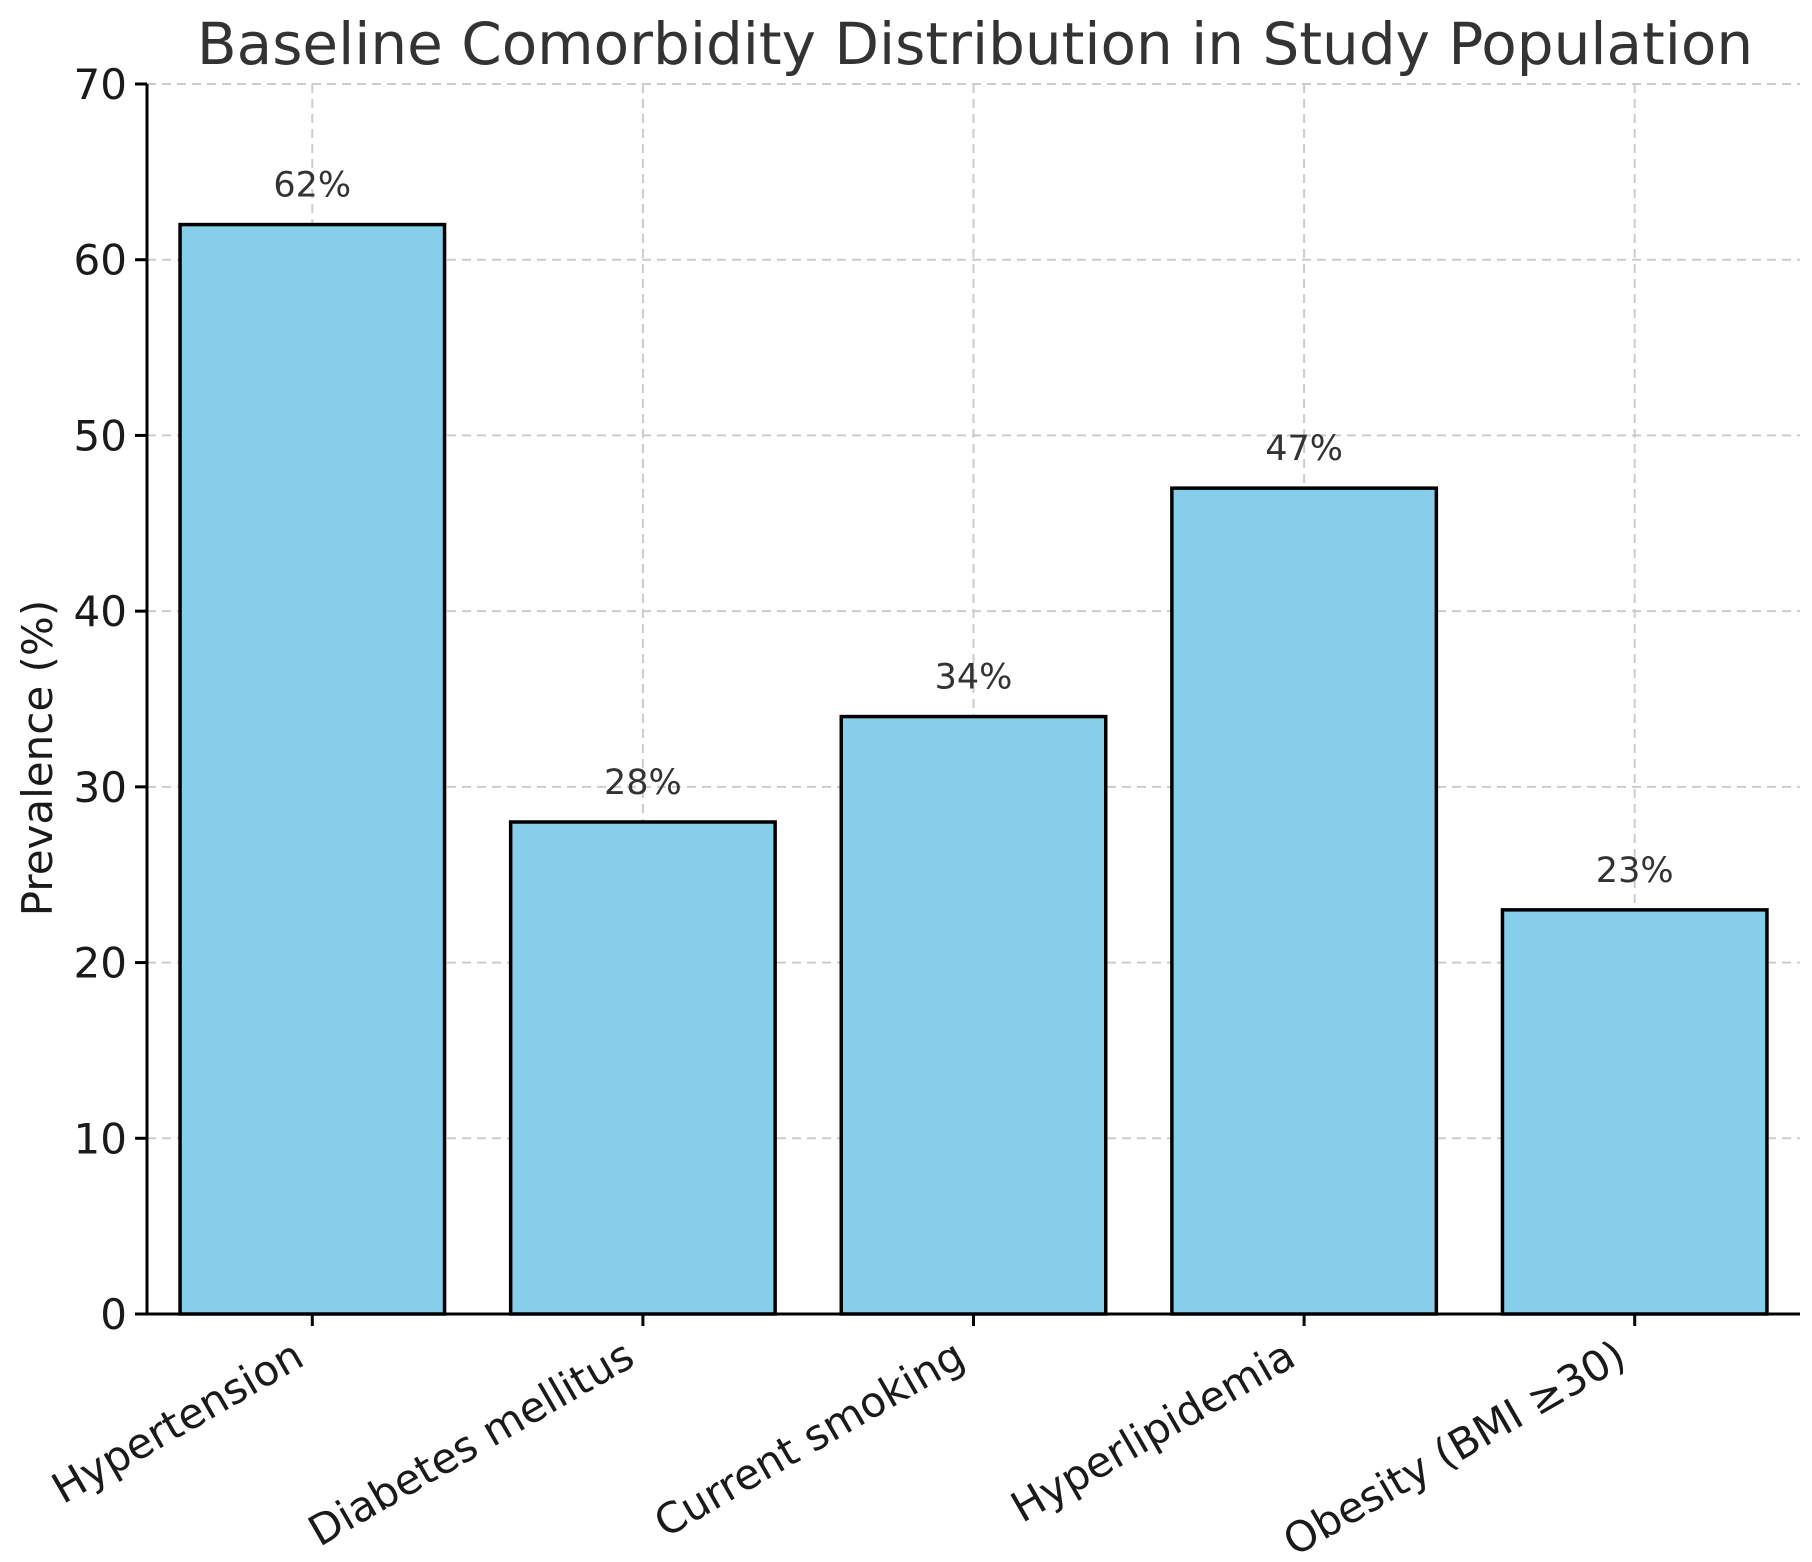  What do you see at coordinates (100, 1138) in the screenshot?
I see `y-tick-label: 10` at bounding box center [100, 1138].